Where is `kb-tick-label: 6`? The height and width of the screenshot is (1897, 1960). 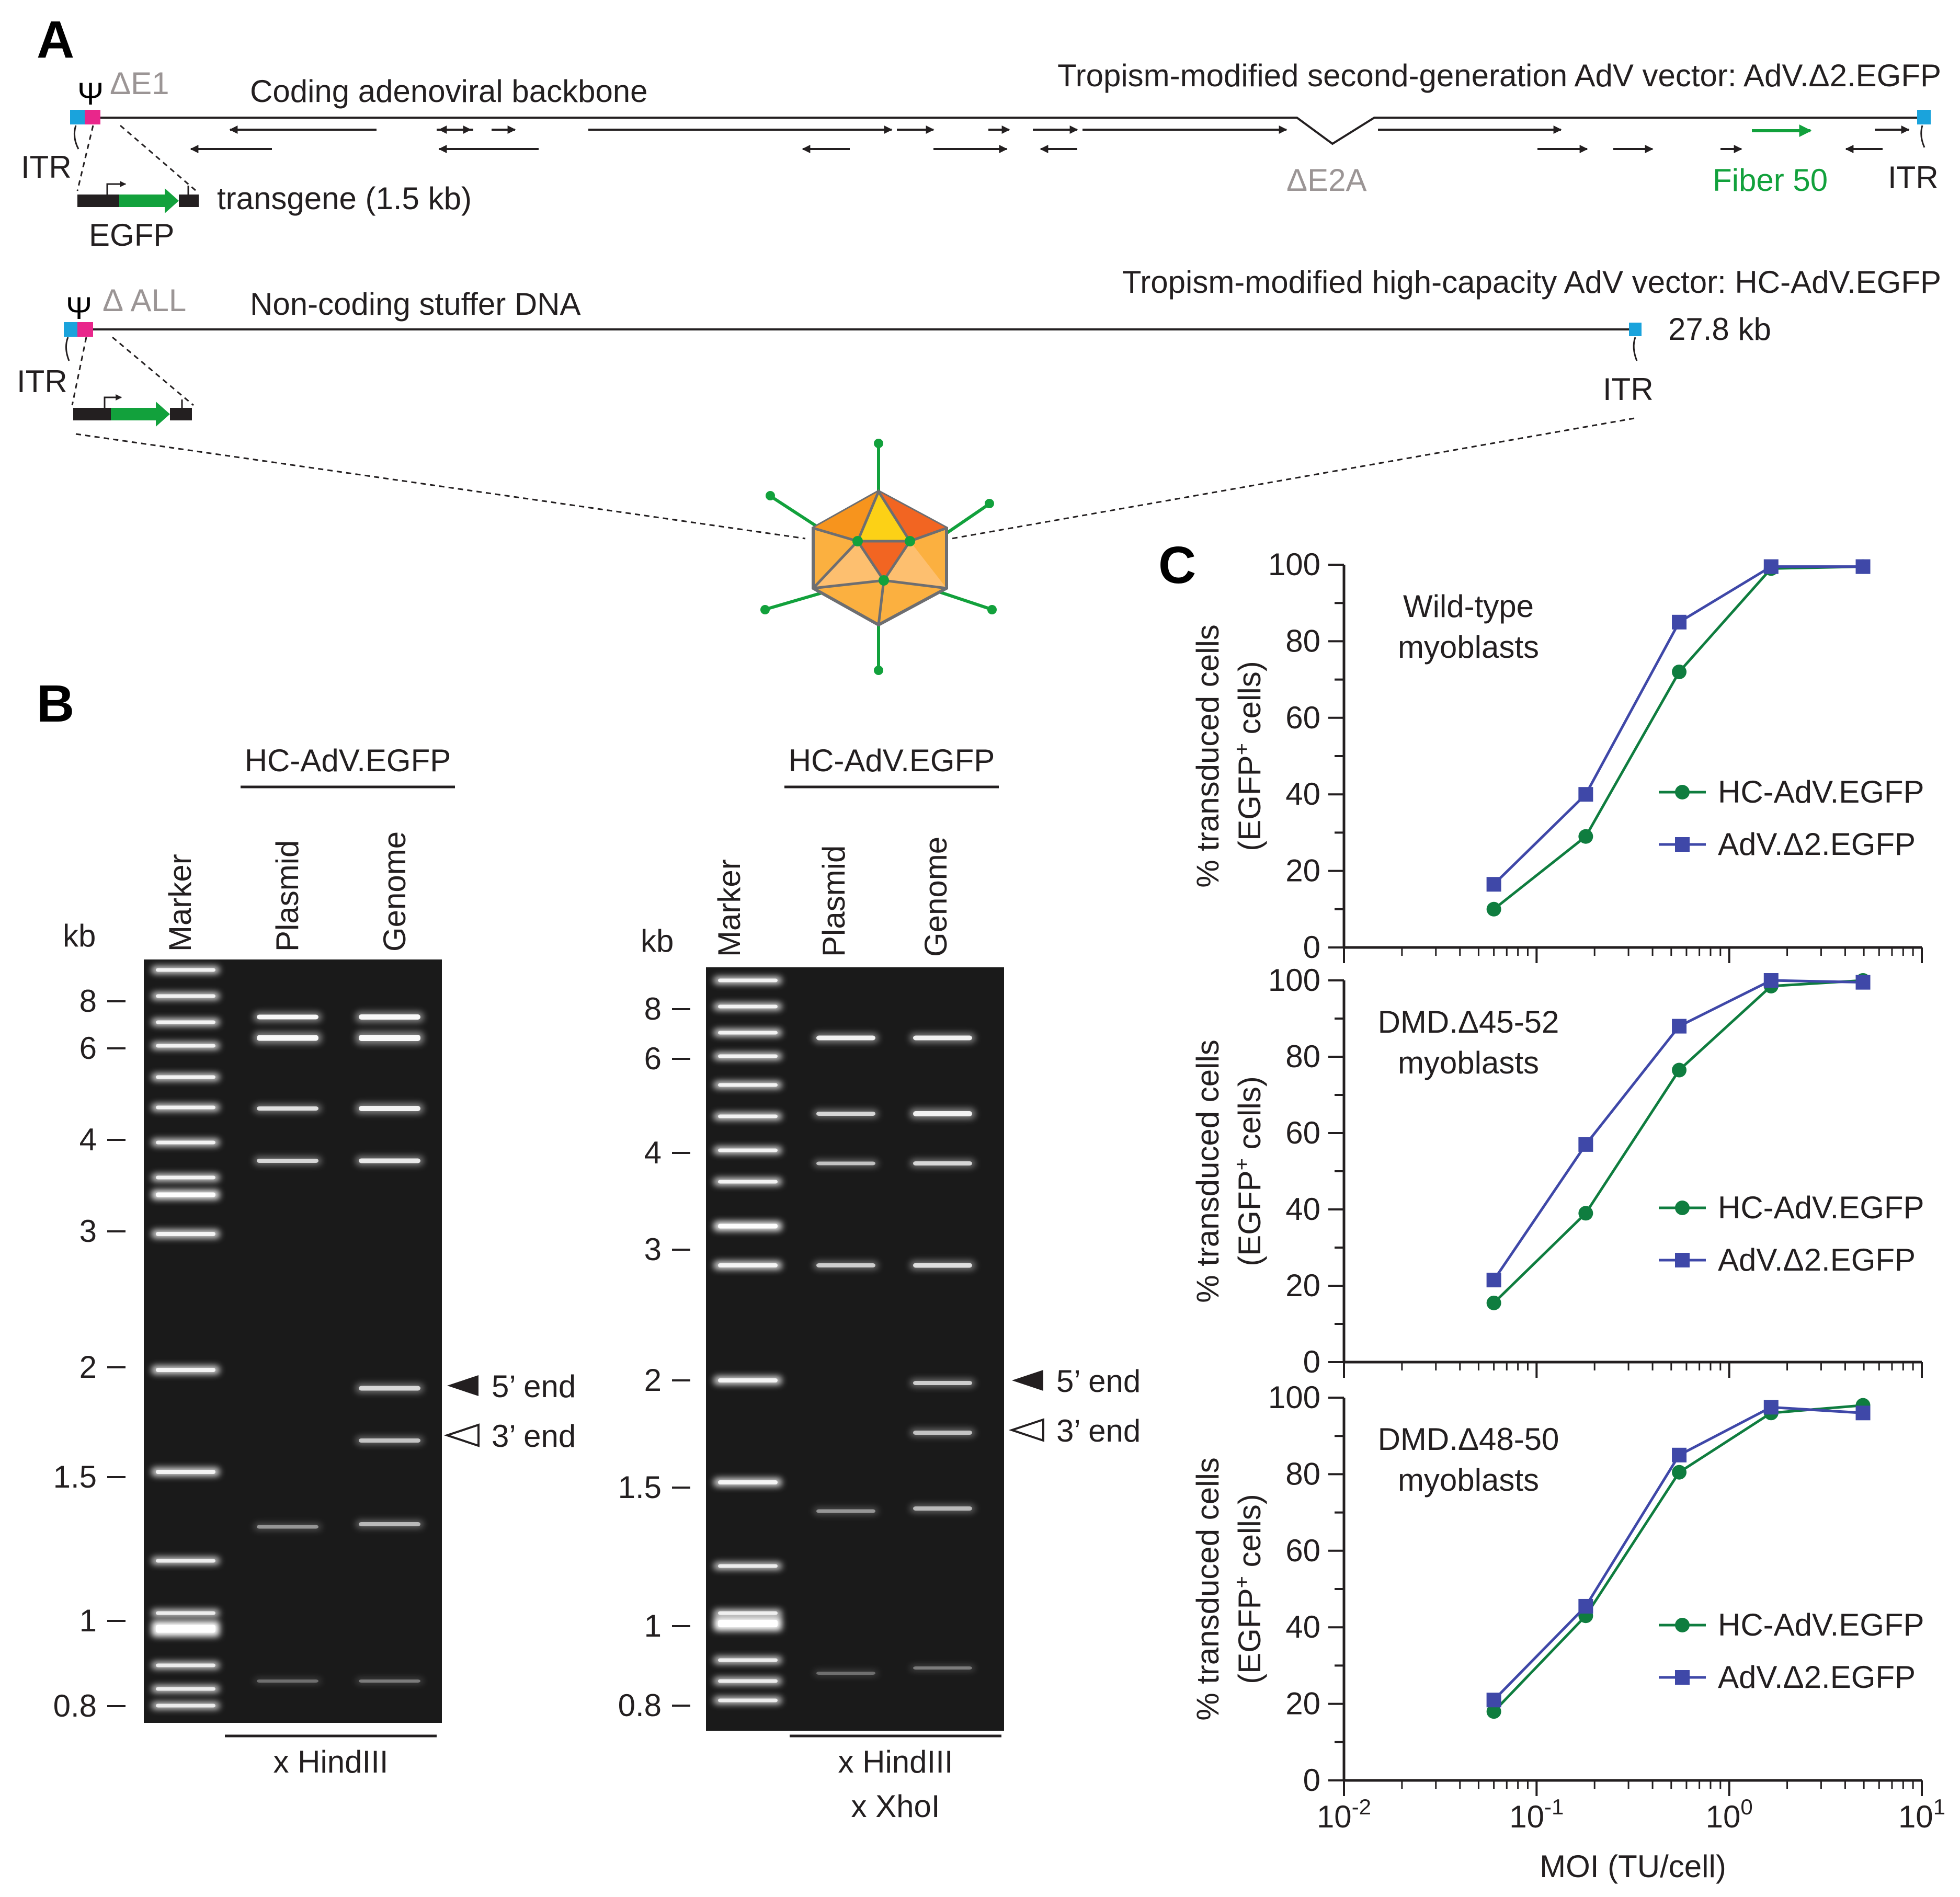 kb-tick-label: 6 is located at coordinates (653, 1058).